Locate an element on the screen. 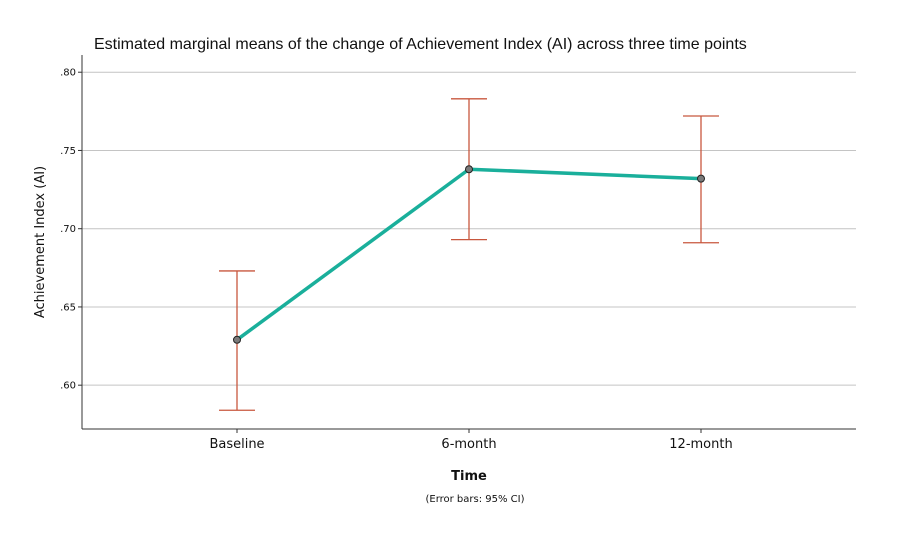 The width and height of the screenshot is (924, 542). x-tick-label: Baseline is located at coordinates (236, 444).